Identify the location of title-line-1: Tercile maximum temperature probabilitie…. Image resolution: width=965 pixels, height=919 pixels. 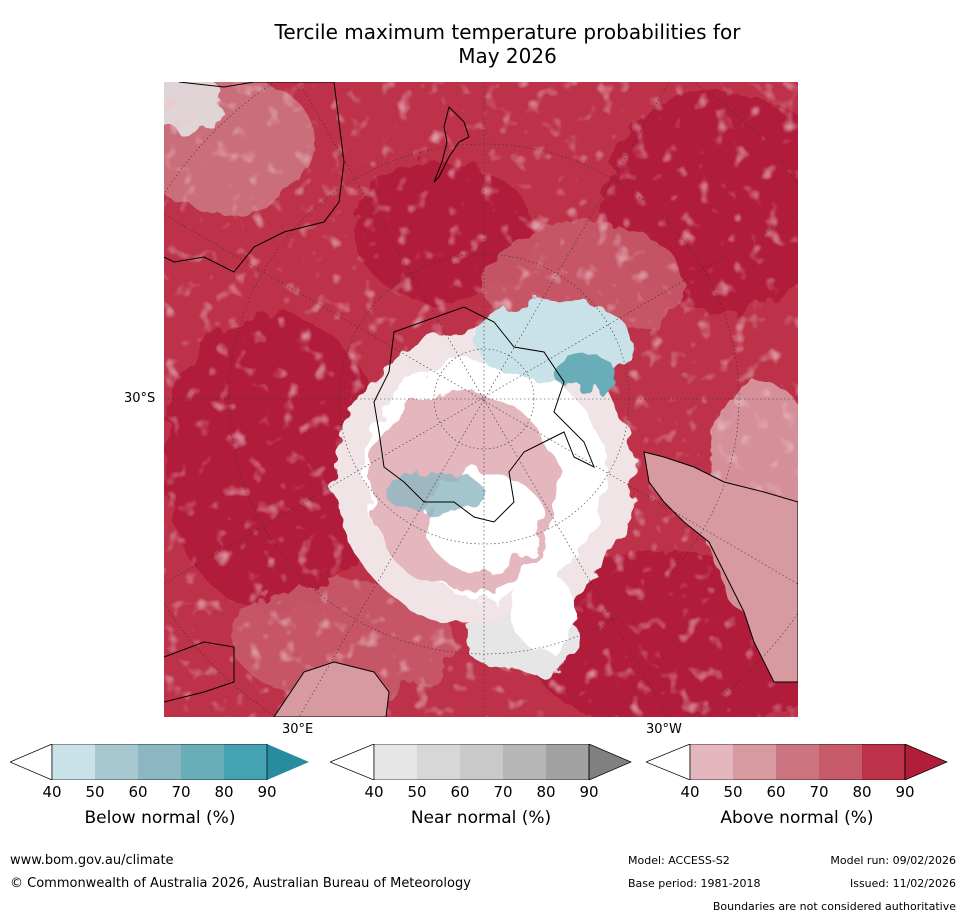
(507, 32).